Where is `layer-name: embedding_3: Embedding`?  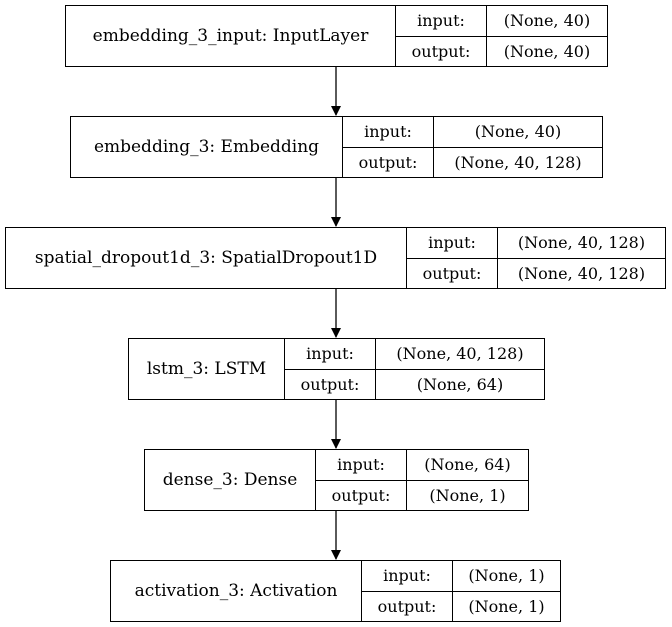
layer-name: embedding_3: Embedding is located at coordinates (207, 147).